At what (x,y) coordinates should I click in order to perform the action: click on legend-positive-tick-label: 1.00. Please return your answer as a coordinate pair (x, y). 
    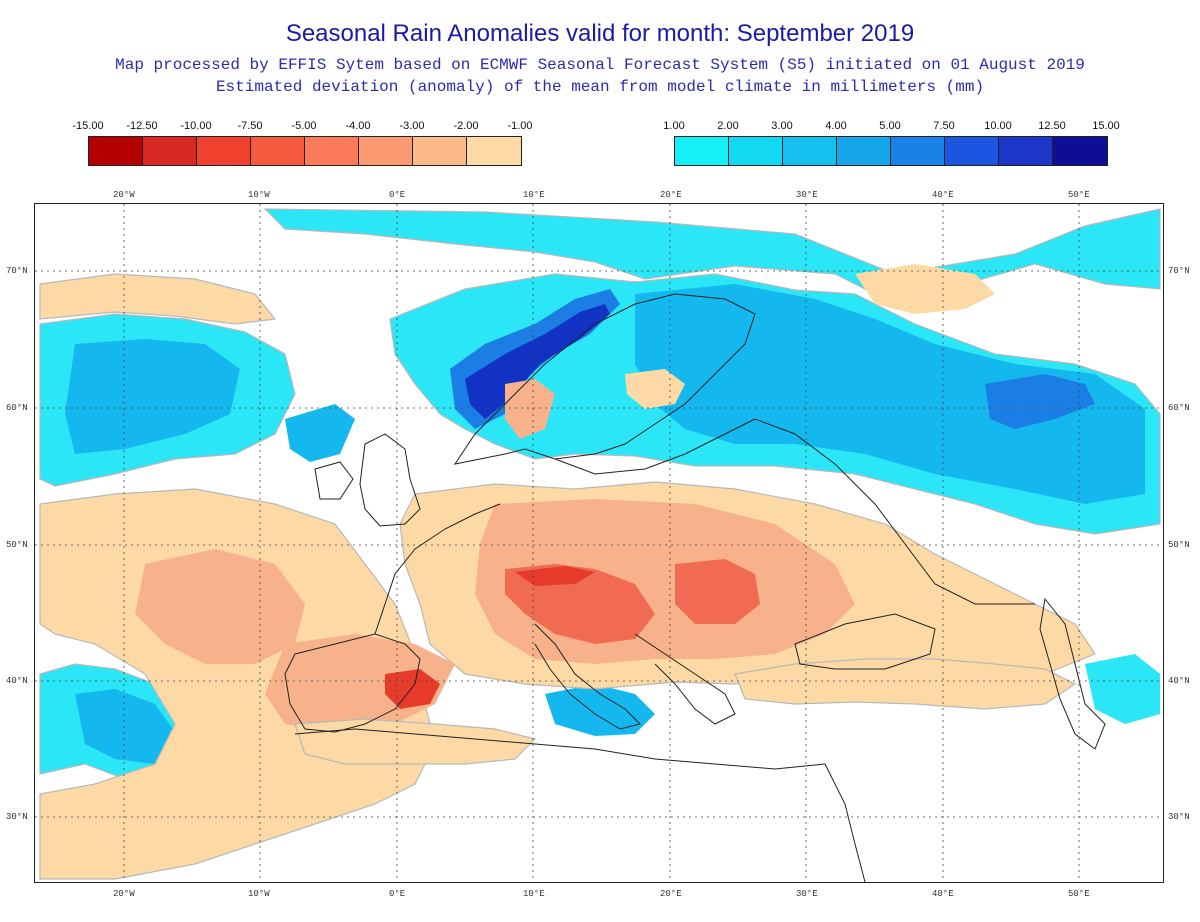
    Looking at the image, I should click on (674, 126).